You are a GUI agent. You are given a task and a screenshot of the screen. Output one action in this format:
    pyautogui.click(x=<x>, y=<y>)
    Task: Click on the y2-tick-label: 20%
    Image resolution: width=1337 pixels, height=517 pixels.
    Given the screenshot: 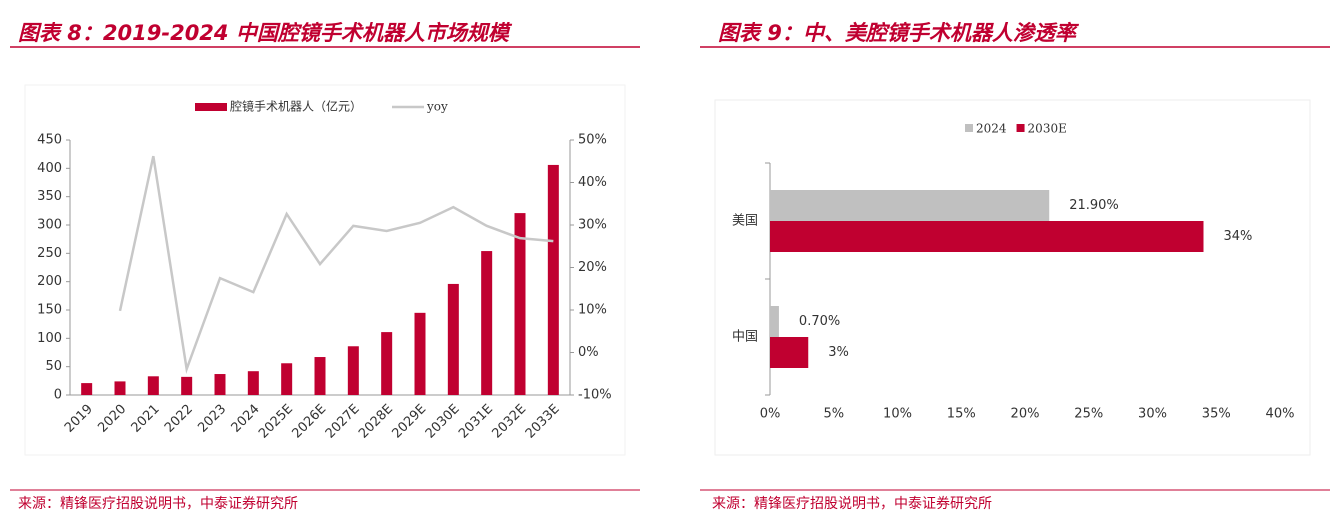 What is the action you would take?
    pyautogui.click(x=592, y=267)
    